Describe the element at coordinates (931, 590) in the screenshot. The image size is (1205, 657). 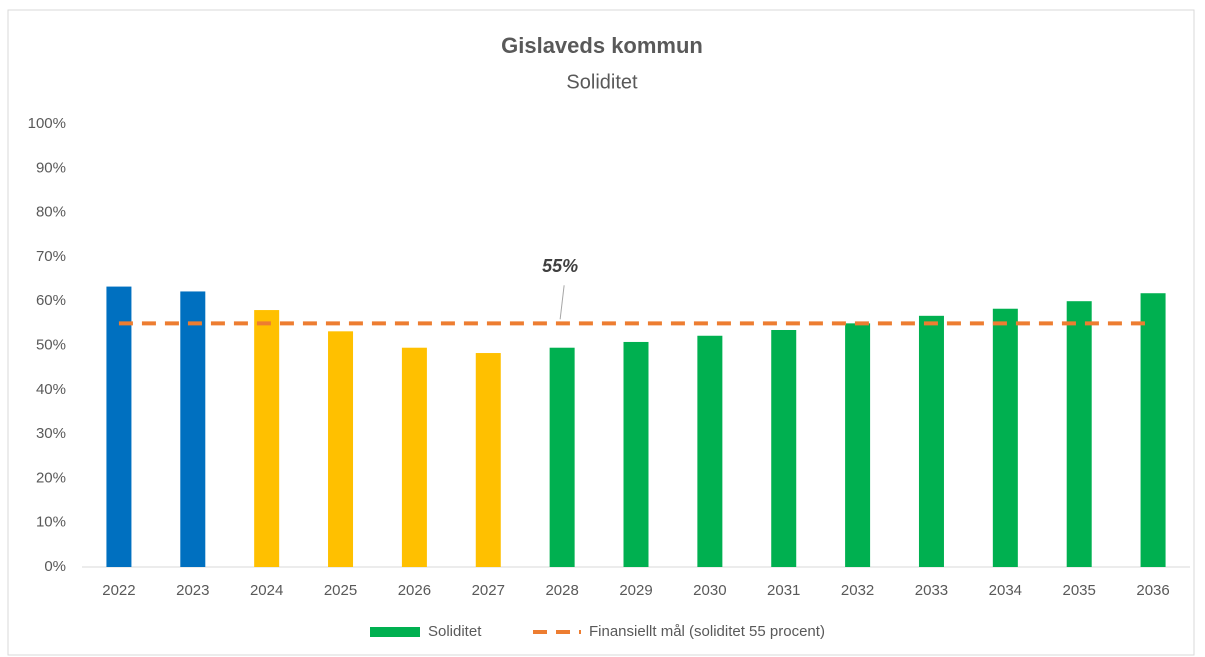
I see `x-tick-label: 2033` at that location.